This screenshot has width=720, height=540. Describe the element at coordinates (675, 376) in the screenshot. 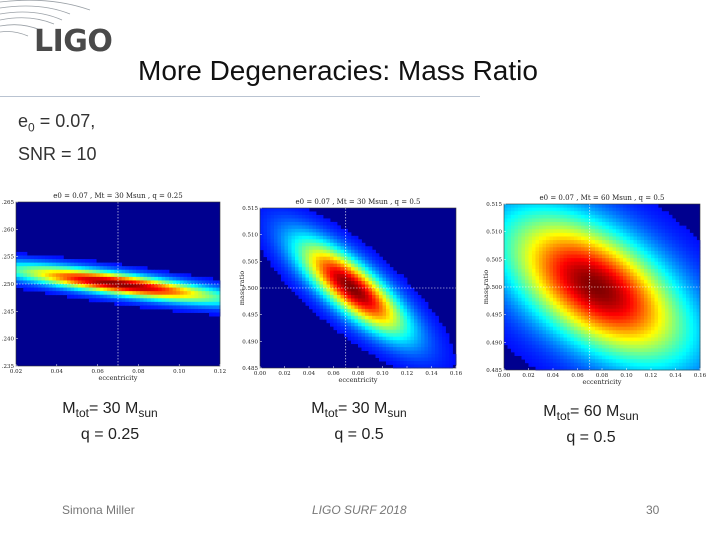

I see `x-tick-label: 0.14` at that location.